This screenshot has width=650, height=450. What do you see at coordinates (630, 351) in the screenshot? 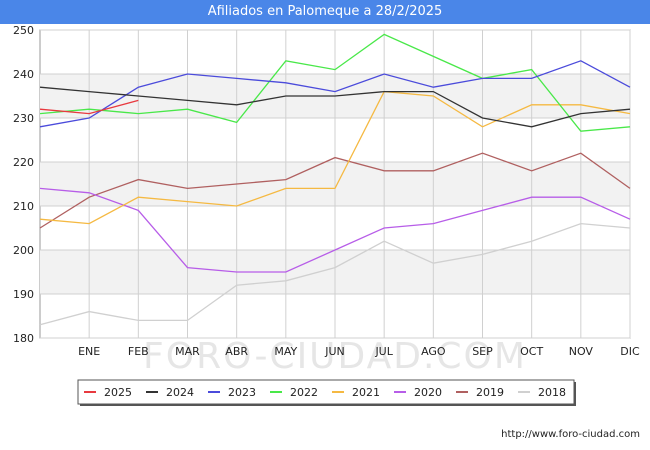
I see `x-tick-label: DIC` at bounding box center [630, 351].